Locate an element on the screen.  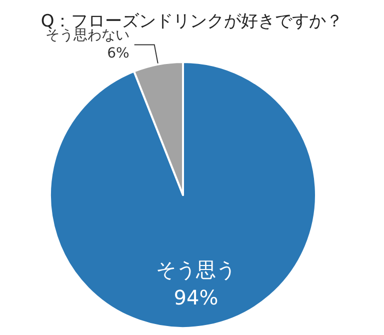
data-label: 94% is located at coordinates (196, 297).